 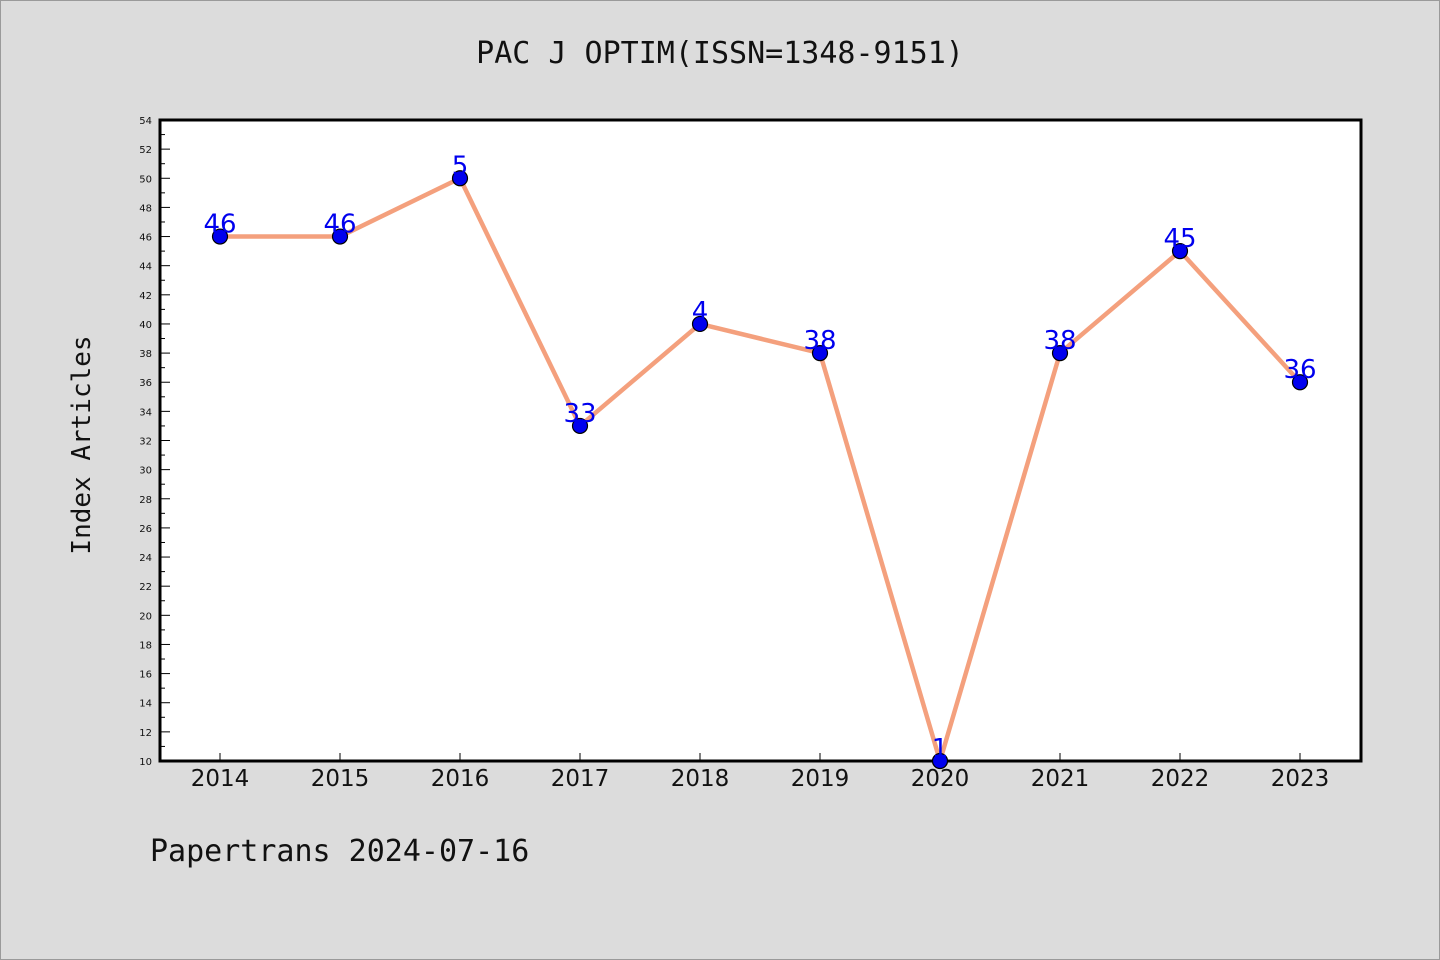 I want to click on data-label: 5, so click(x=460, y=166).